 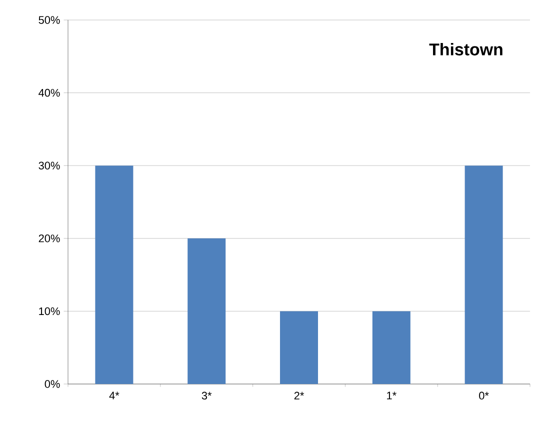 I want to click on y-tick-label: 40%, so click(x=49, y=92).